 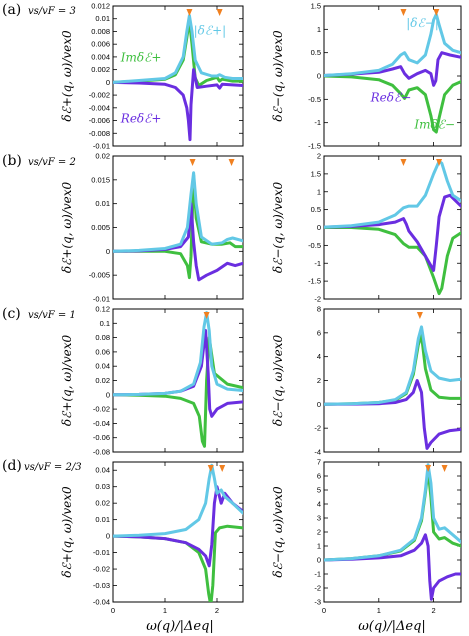 I want to click on y-tick-label: -4, so click(x=317, y=452).